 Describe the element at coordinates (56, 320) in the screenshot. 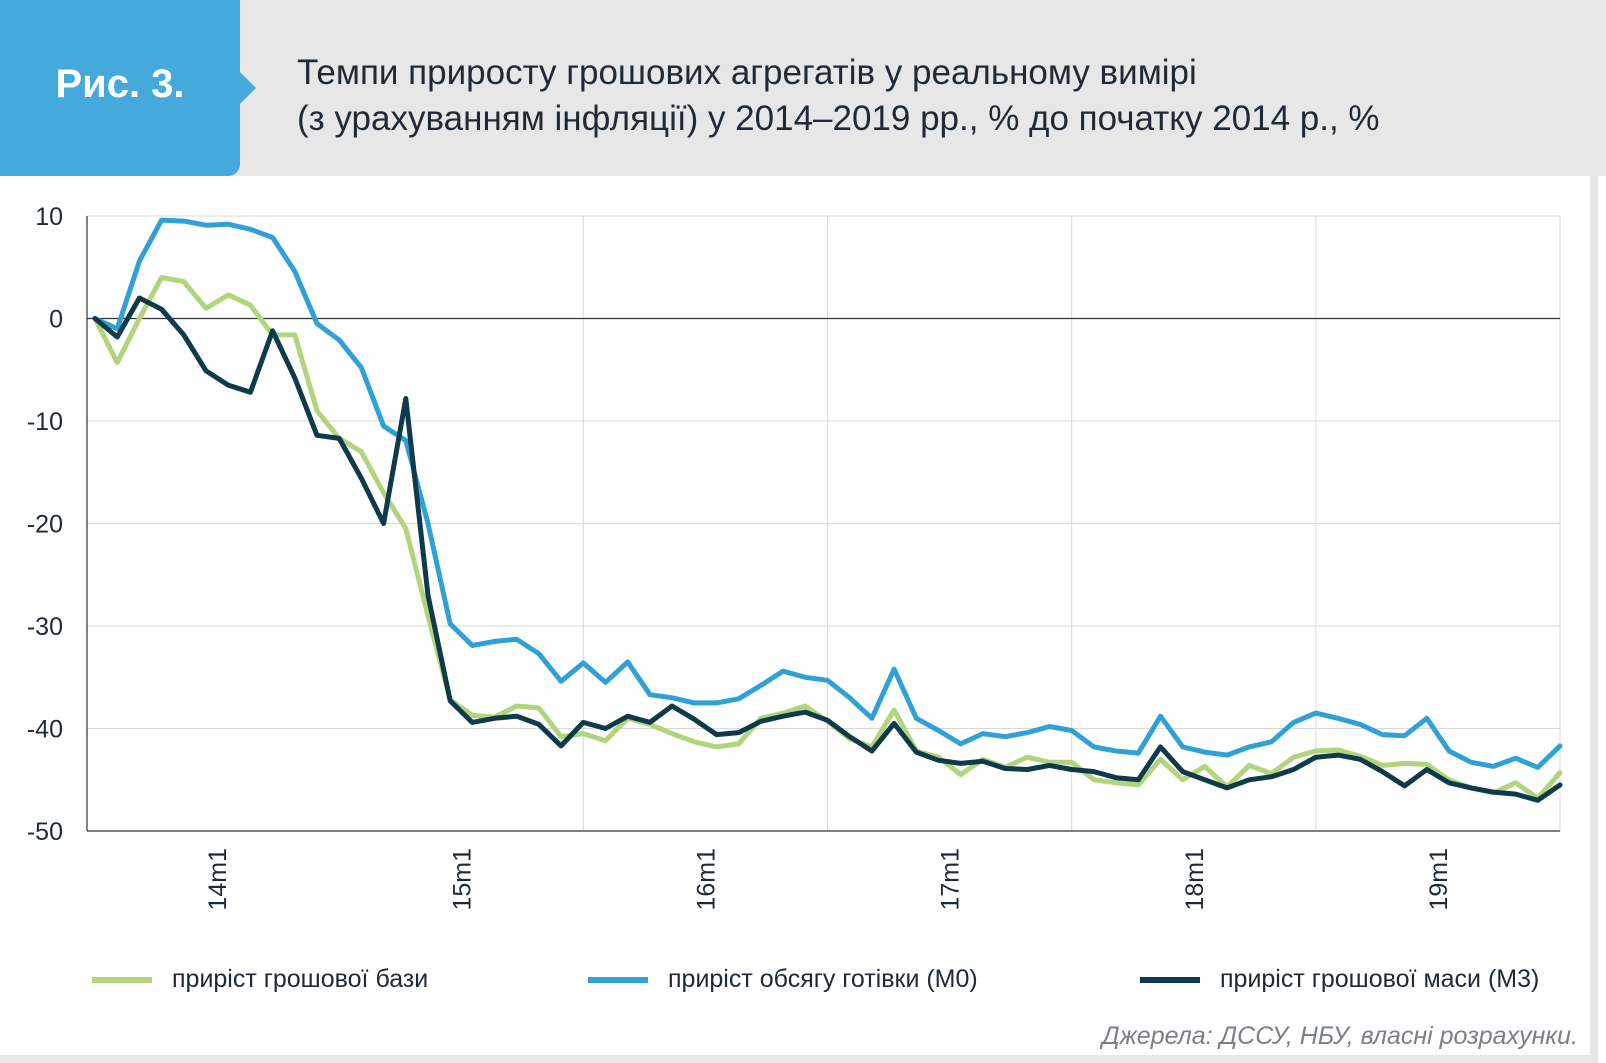

I see `y-tick-label: 0` at that location.